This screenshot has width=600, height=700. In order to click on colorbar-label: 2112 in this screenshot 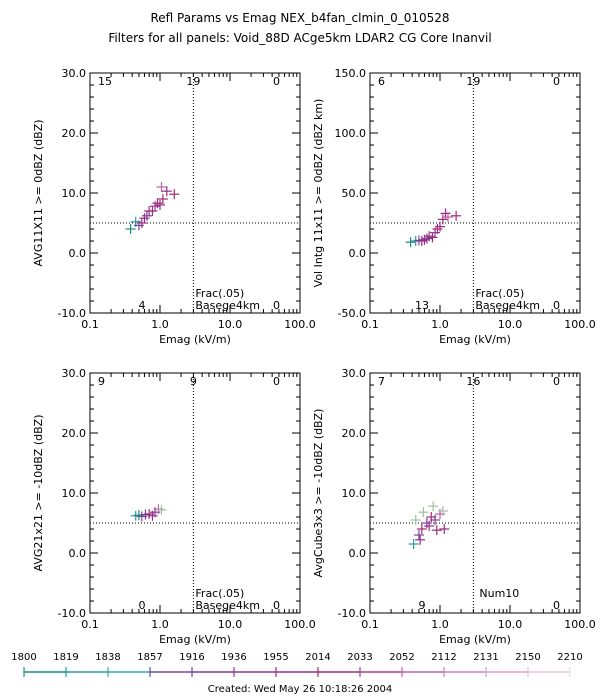, I will do `click(443, 657)`.